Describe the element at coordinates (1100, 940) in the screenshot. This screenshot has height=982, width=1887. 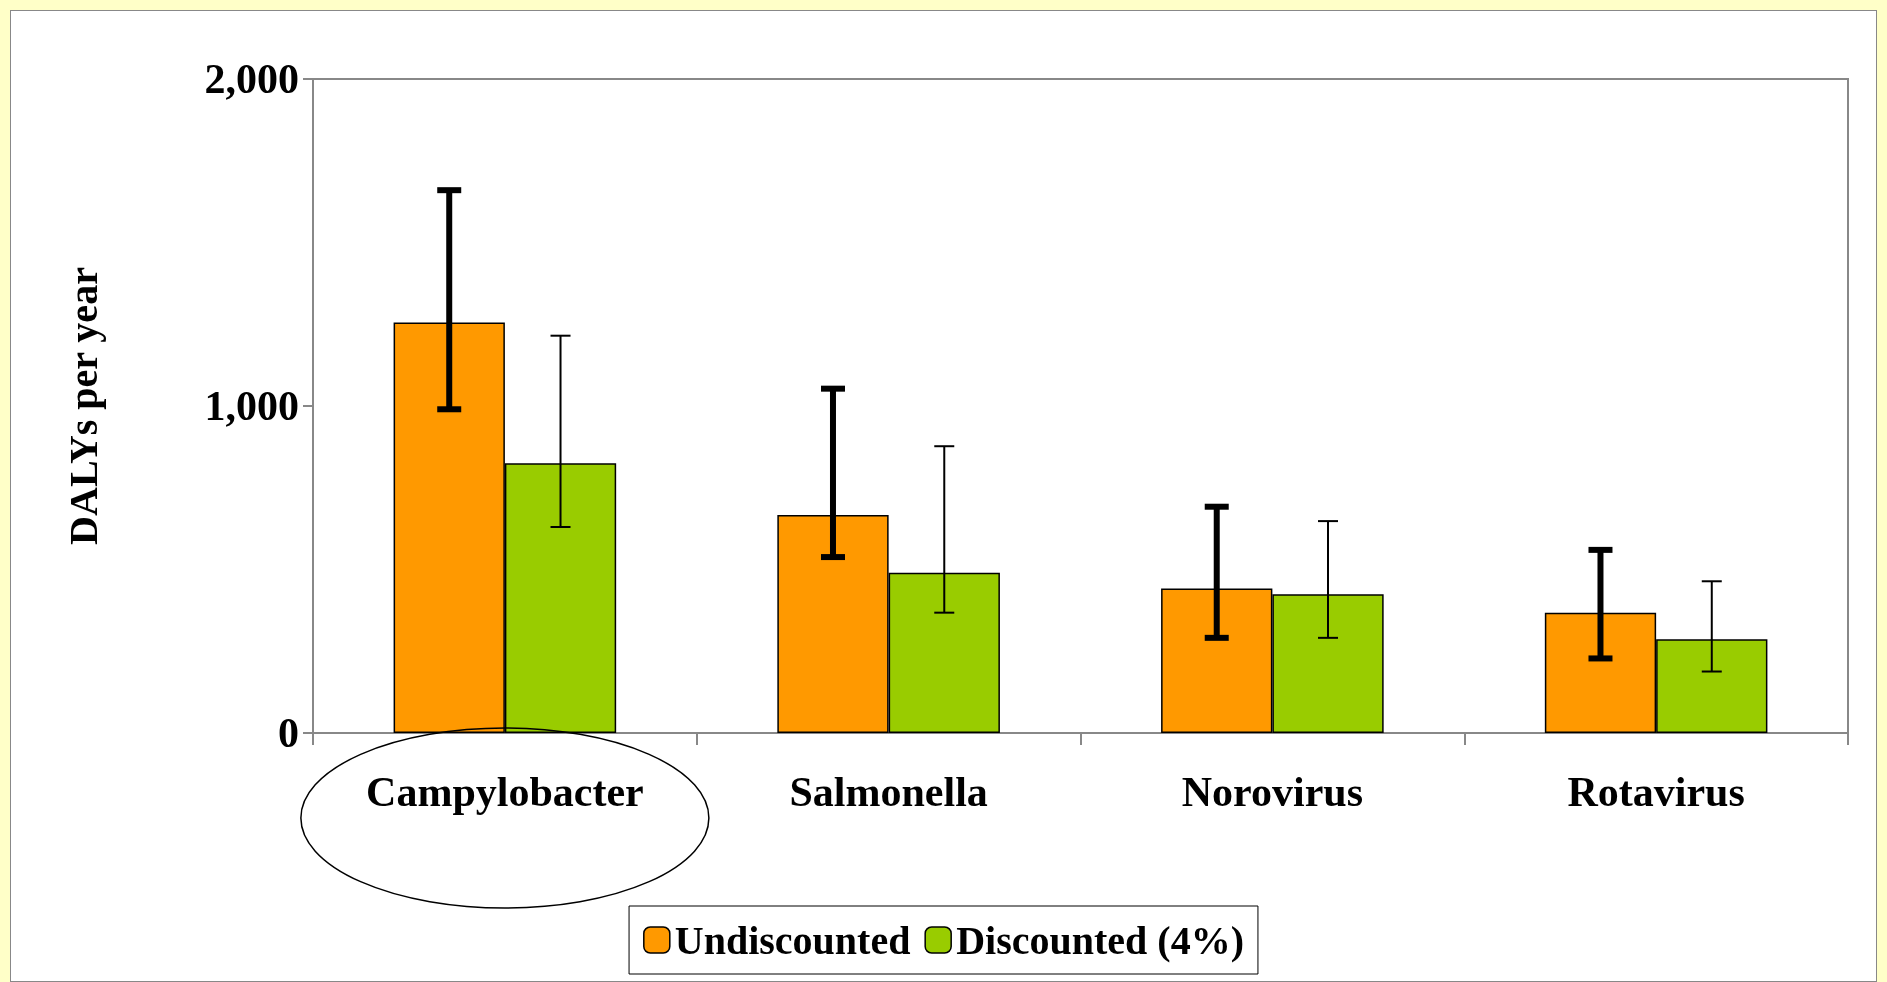
I see `legend-label: Discounted (4%)` at that location.